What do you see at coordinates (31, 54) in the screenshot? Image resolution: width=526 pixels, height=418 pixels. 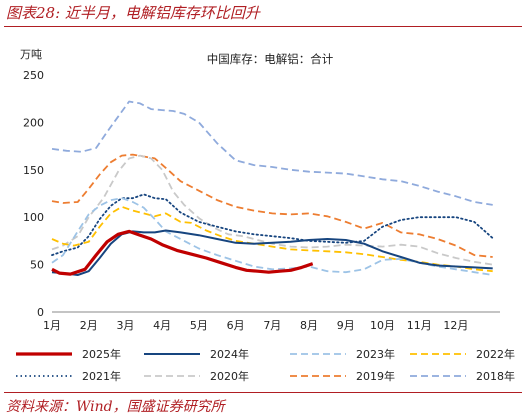 I see `y-axis-unit-label: 万吨` at bounding box center [31, 54].